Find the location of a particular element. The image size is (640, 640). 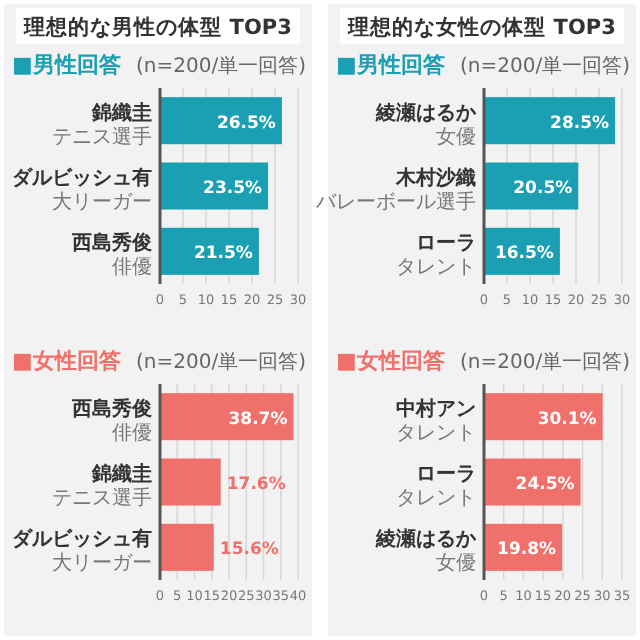

data-label: 16.5% is located at coordinates (524, 254).